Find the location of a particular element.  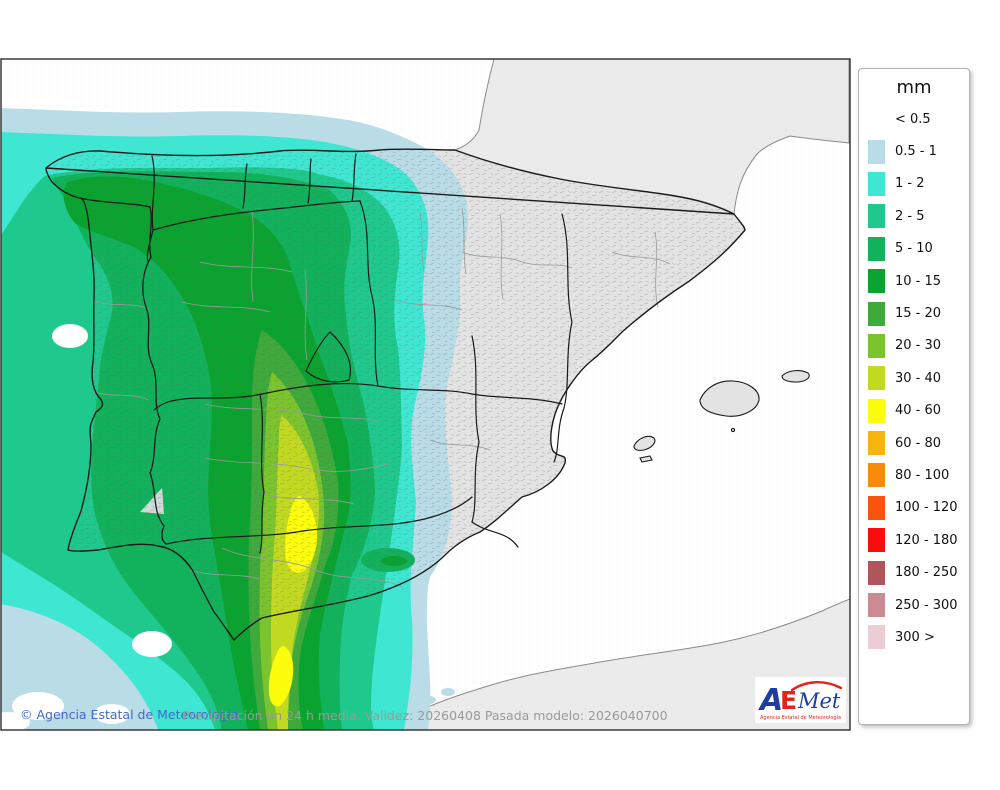

legend-label: 10 - 15 is located at coordinates (918, 281).